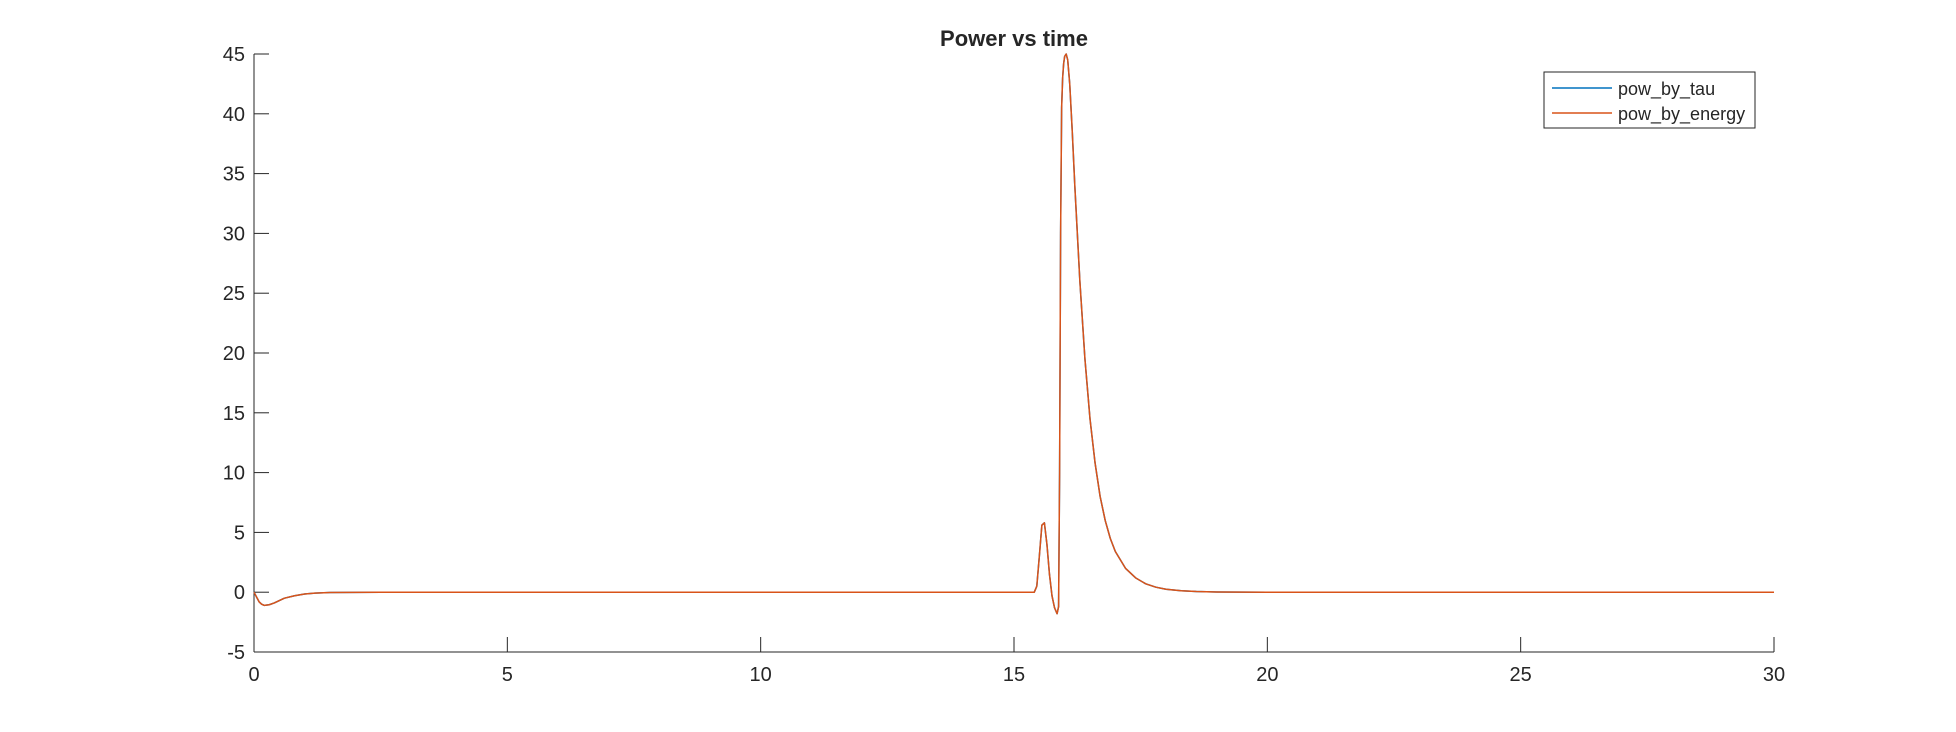 The height and width of the screenshot is (732, 1956). Describe the element at coordinates (234, 354) in the screenshot. I see `y-tick-label: 20` at that location.